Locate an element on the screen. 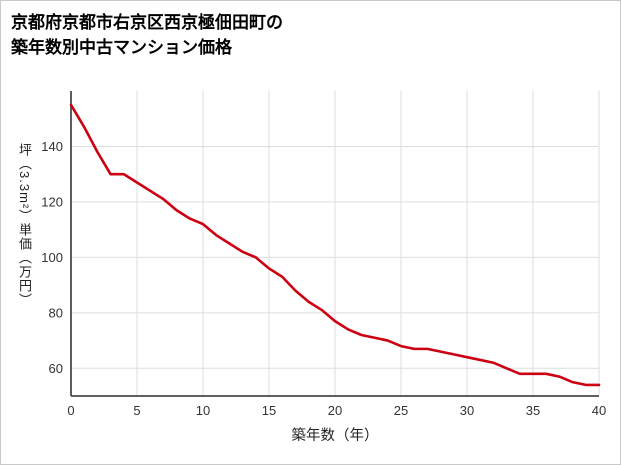 Image resolution: width=621 pixels, height=465 pixels. y-tick-label: 140 is located at coordinates (52, 146).